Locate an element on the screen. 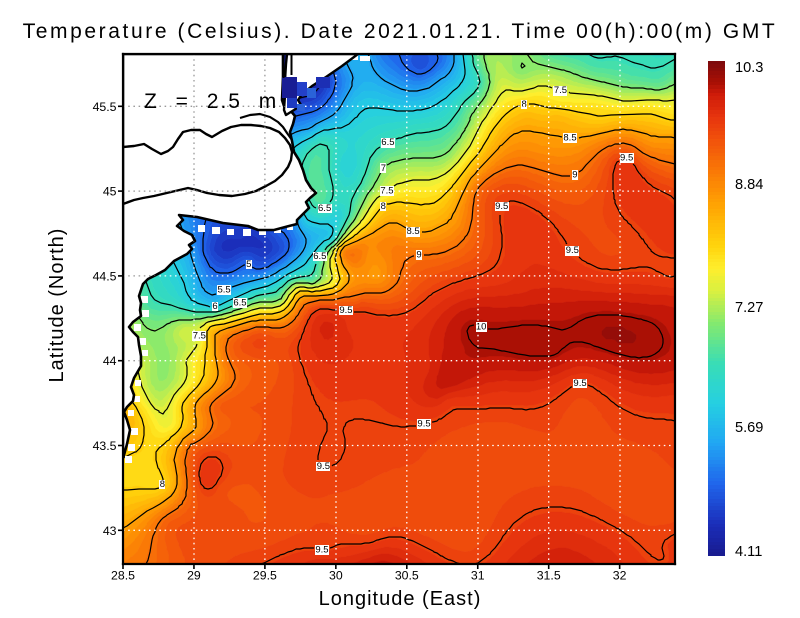 This screenshot has width=800, height=618. svg-text: 7 is located at coordinates (383, 168).